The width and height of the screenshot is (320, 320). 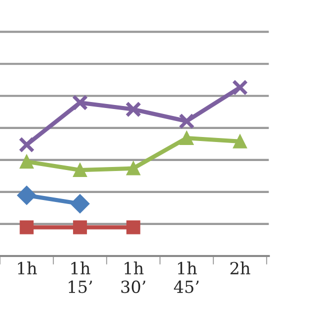 I want to click on x-tick-label: 1h, so click(x=27, y=268).